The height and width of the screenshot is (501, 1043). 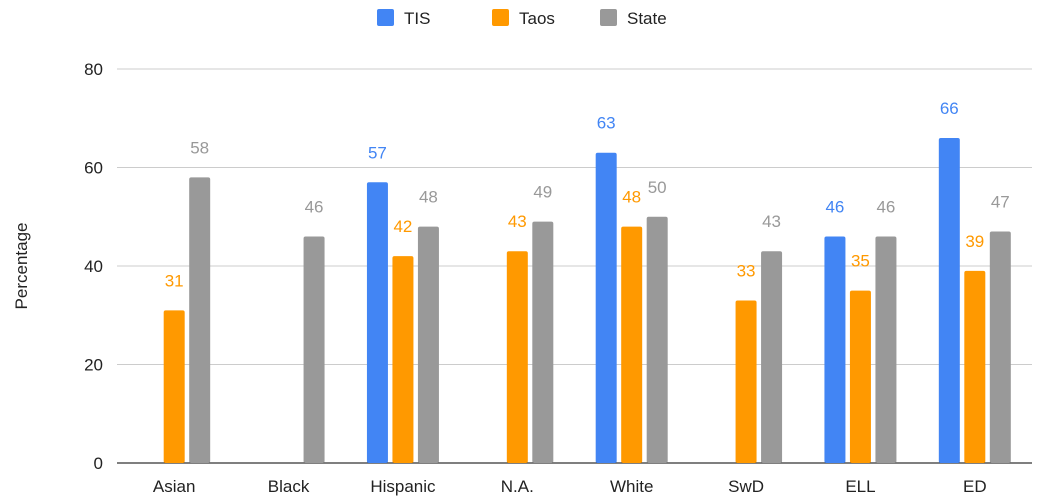 What do you see at coordinates (860, 376) in the screenshot?
I see `bar-taos-ell` at bounding box center [860, 376].